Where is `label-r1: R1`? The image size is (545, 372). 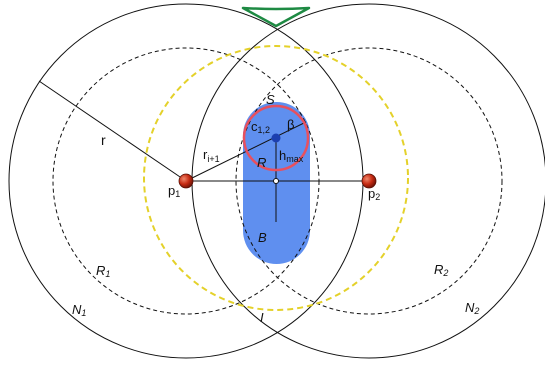 label-r1: R1 is located at coordinates (103, 271).